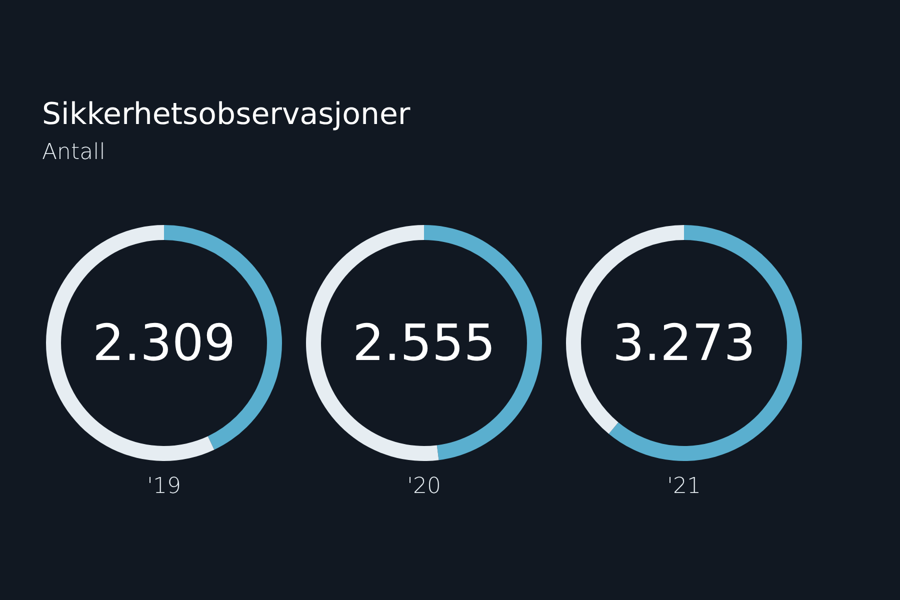 The height and width of the screenshot is (600, 900). I want to click on text: '19, so click(164, 486).